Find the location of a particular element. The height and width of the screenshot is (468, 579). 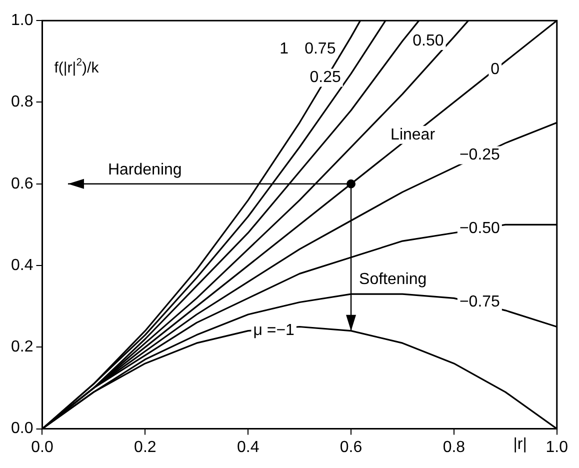

annotation: −0.75 is located at coordinates (479, 302).